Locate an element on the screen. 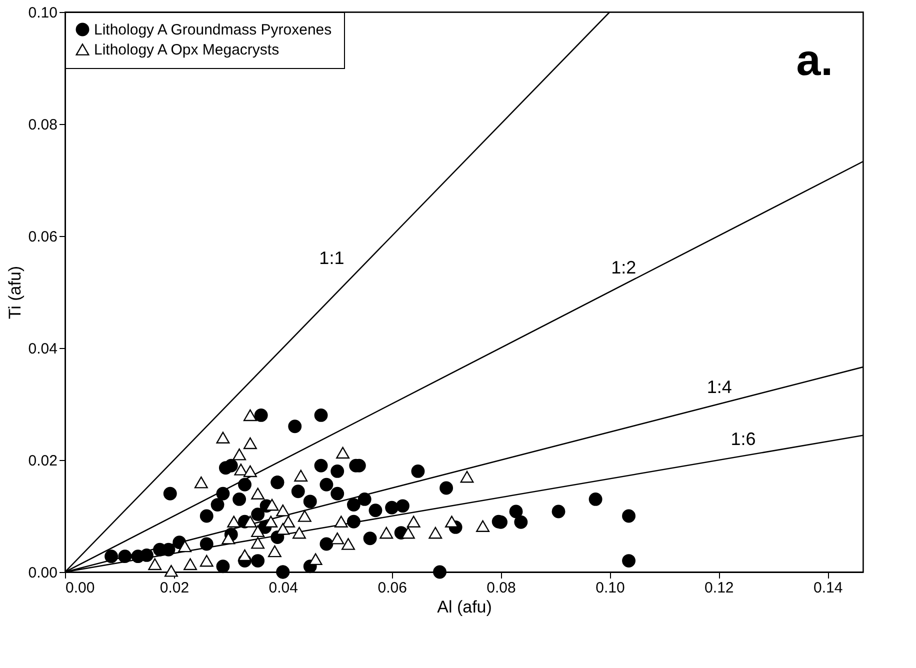 The width and height of the screenshot is (916, 668). x-tick-label: 0.08 is located at coordinates (501, 588).